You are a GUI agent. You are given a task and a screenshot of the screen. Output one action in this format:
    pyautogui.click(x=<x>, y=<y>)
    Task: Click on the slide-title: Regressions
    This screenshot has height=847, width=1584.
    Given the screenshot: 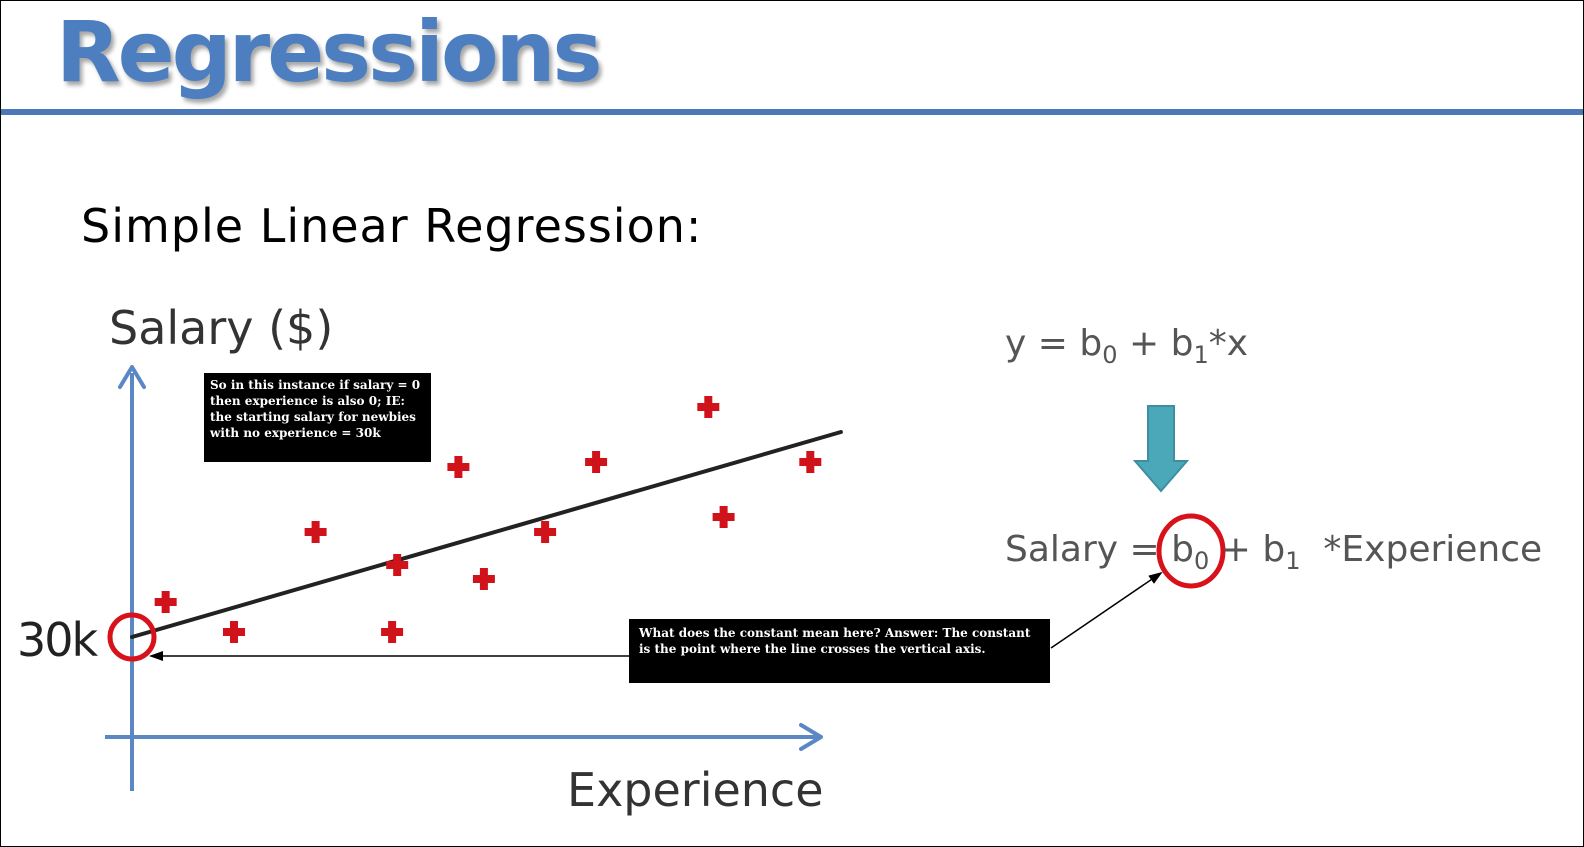 What is the action you would take?
    pyautogui.click(x=329, y=52)
    